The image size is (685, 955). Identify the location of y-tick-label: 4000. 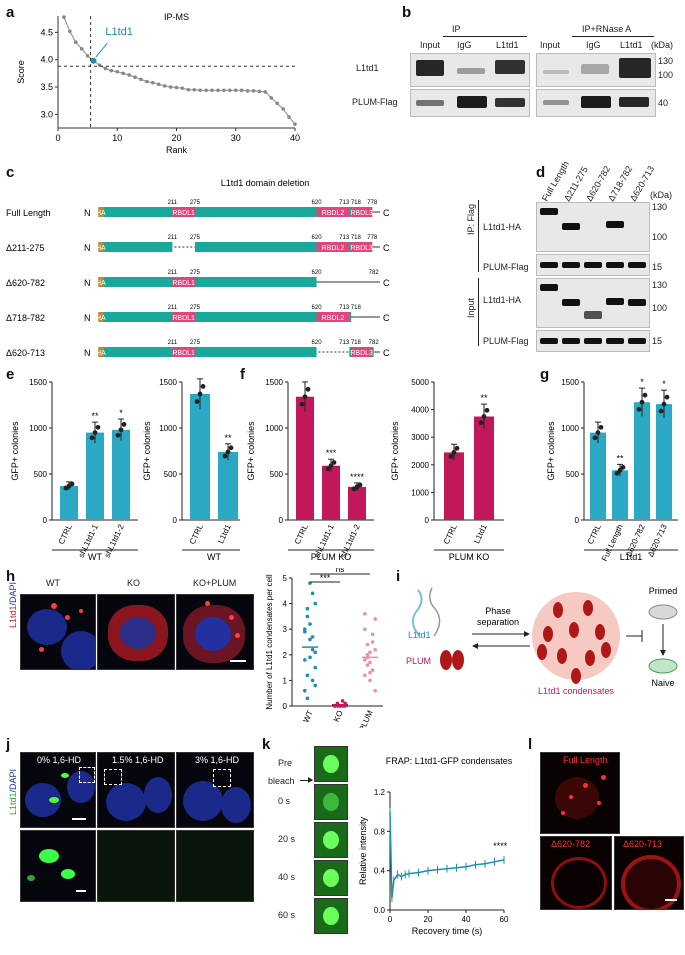
(420, 410).